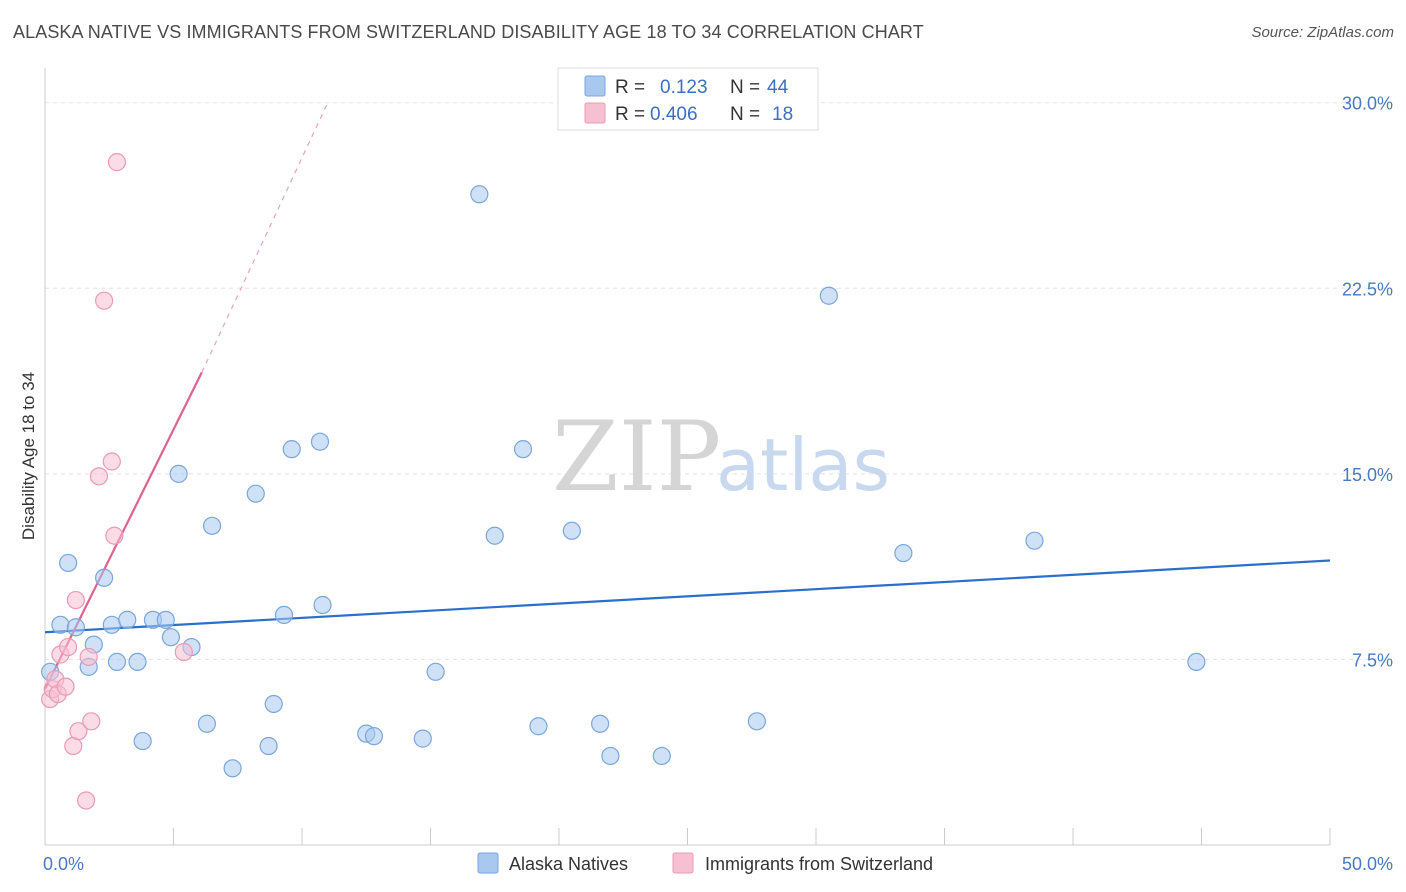 The height and width of the screenshot is (892, 1406). Describe the element at coordinates (803, 465) in the screenshot. I see `watermark-atlas: atlas` at that location.